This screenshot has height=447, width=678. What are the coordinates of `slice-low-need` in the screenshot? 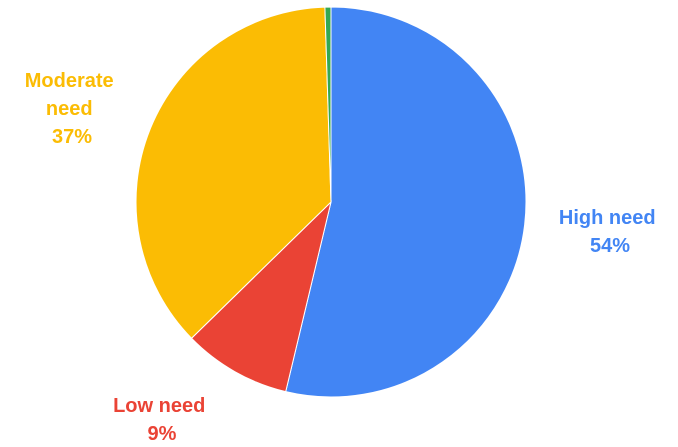 It's located at (261, 296).